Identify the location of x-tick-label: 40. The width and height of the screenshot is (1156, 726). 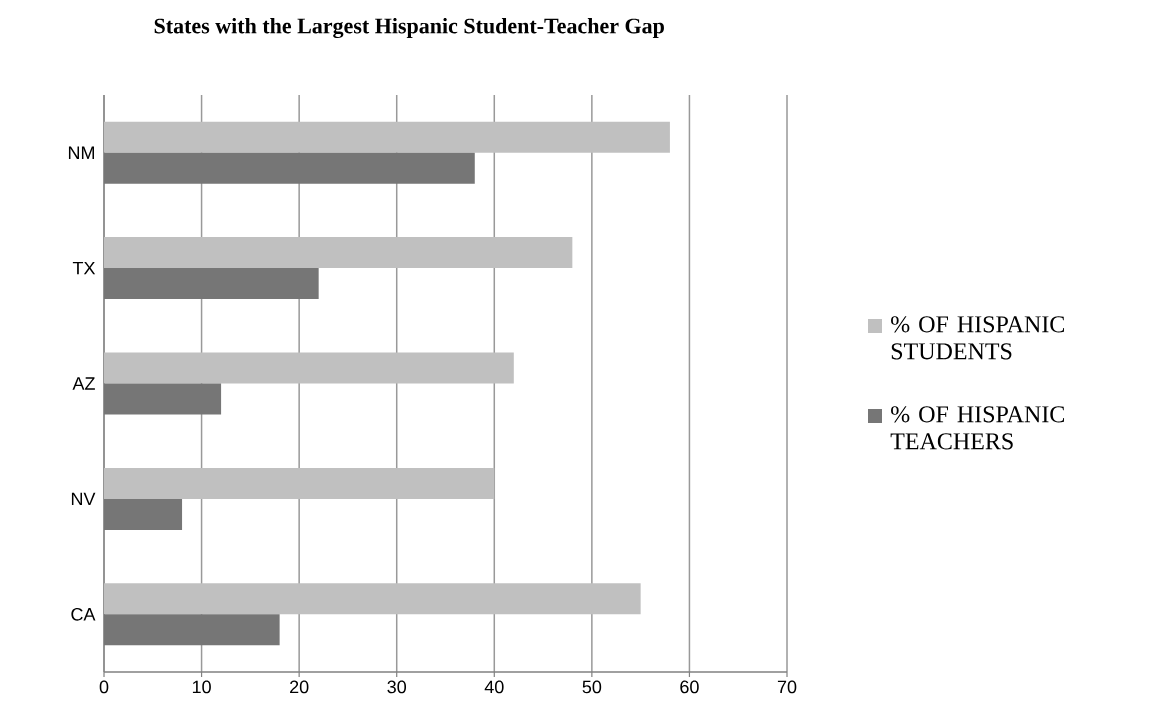
(494, 687).